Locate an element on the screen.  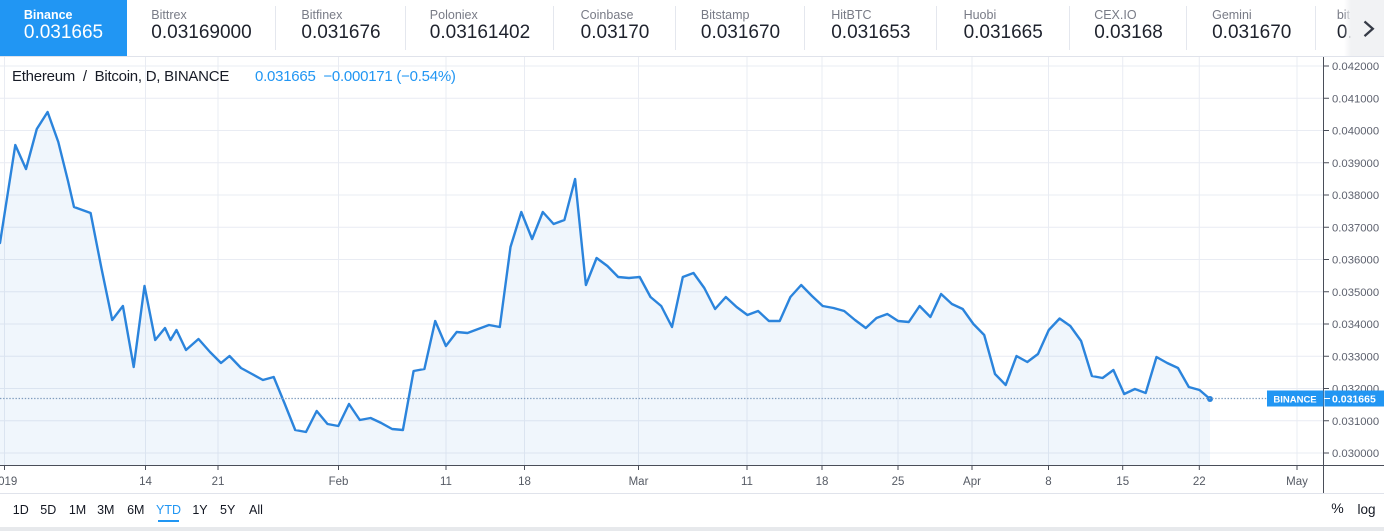
svg-text: 0.036000 is located at coordinates (1355, 261).